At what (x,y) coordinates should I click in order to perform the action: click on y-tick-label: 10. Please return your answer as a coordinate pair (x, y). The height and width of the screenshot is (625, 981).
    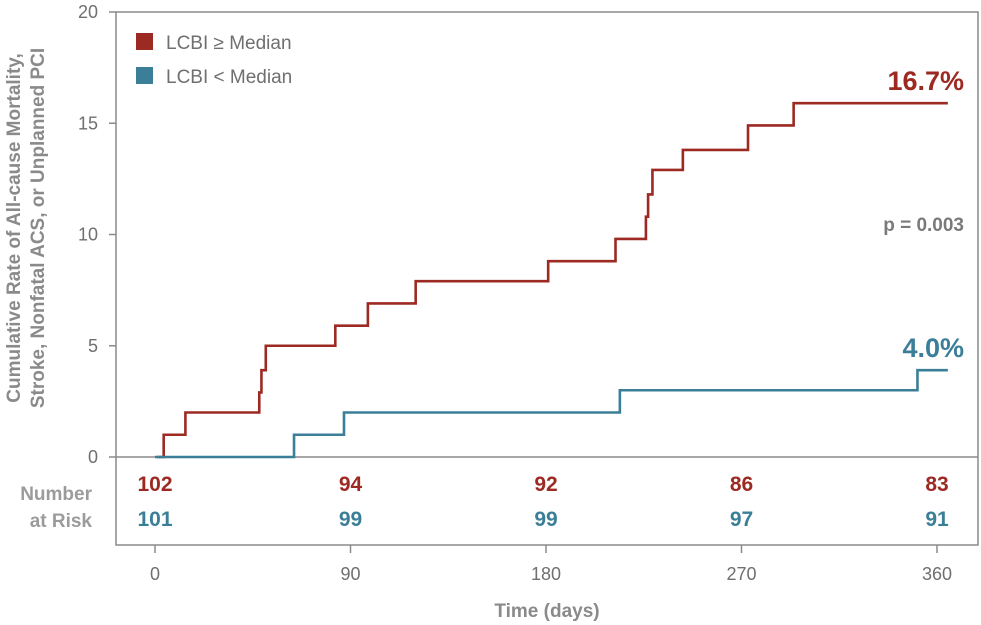
    Looking at the image, I should click on (88, 235).